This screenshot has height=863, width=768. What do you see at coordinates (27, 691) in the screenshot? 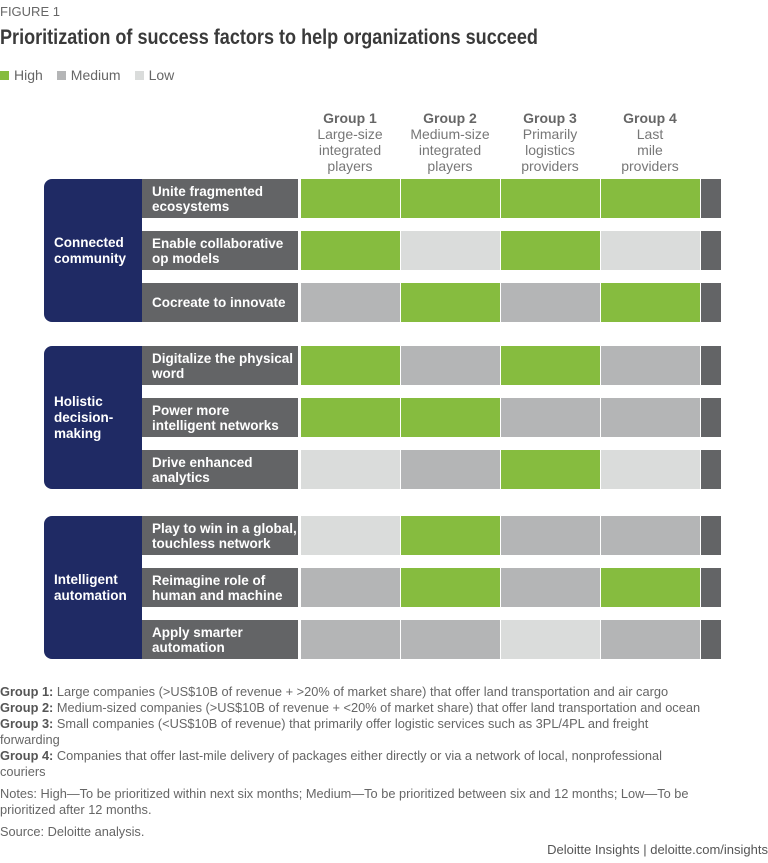
I see `group-note-label: Group 1:` at bounding box center [27, 691].